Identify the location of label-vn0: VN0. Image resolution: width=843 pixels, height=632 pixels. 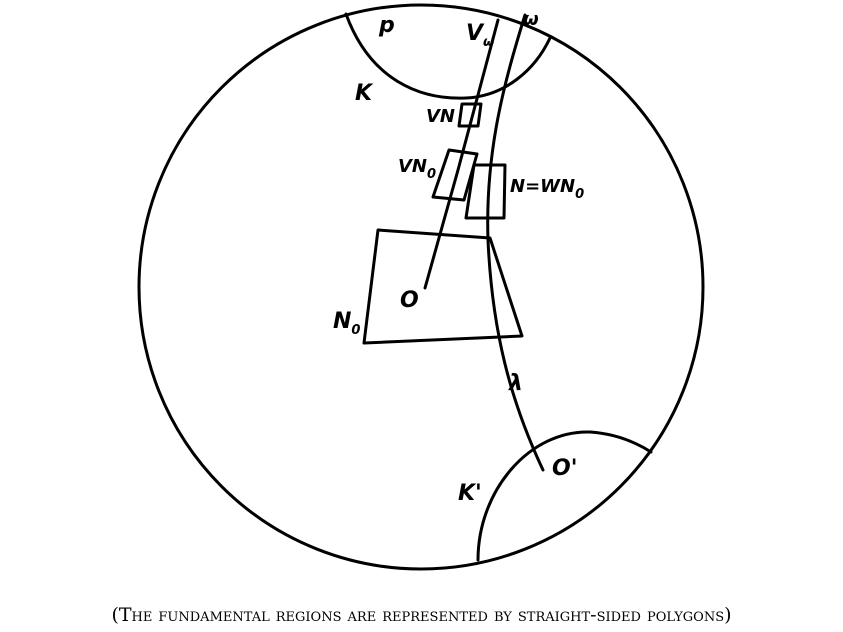
(417, 169).